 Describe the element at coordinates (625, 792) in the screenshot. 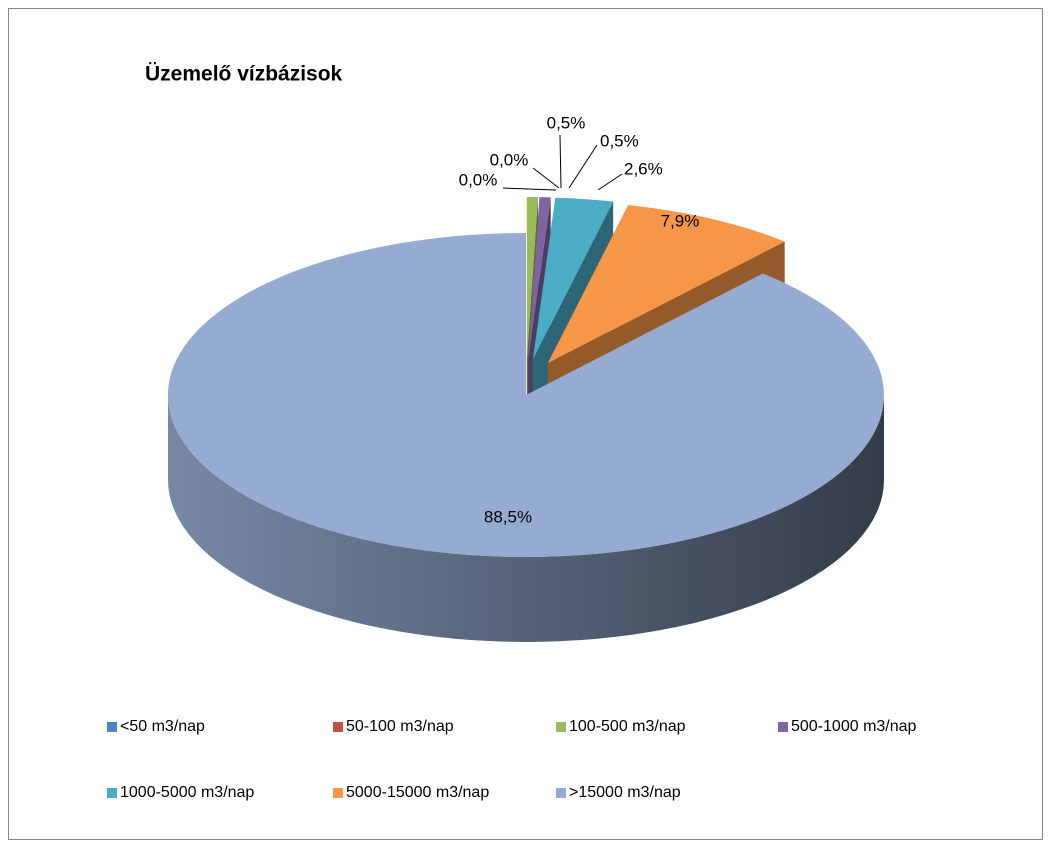

I see `legend-label: >15000 m3/nap` at that location.